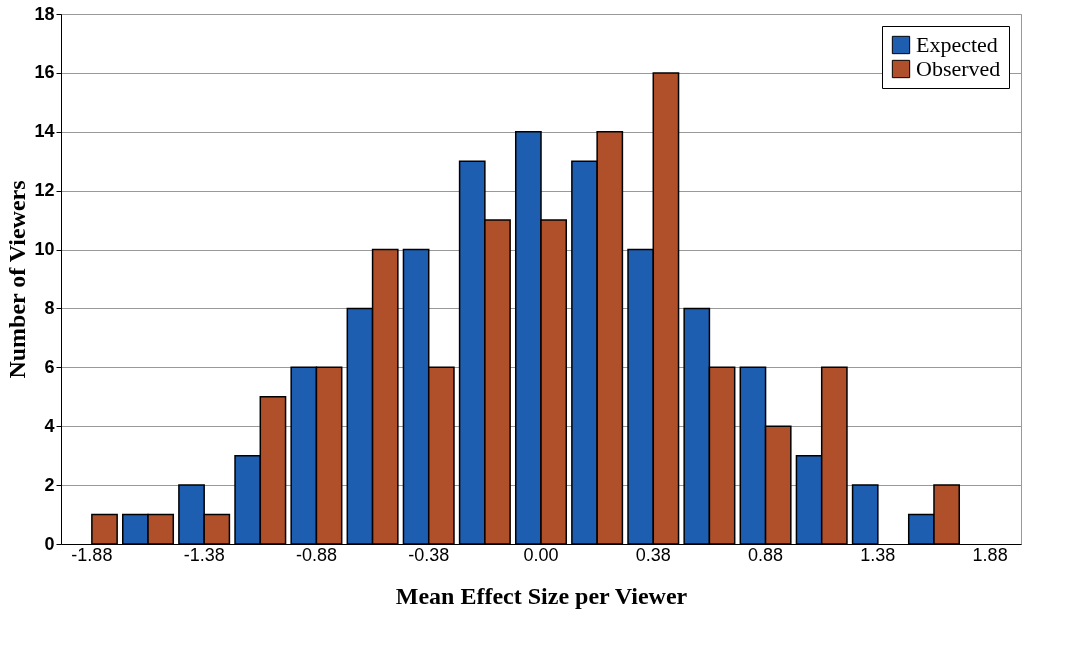 The height and width of the screenshot is (668, 1081). Describe the element at coordinates (49, 484) in the screenshot. I see `y-tick-label: 2` at that location.